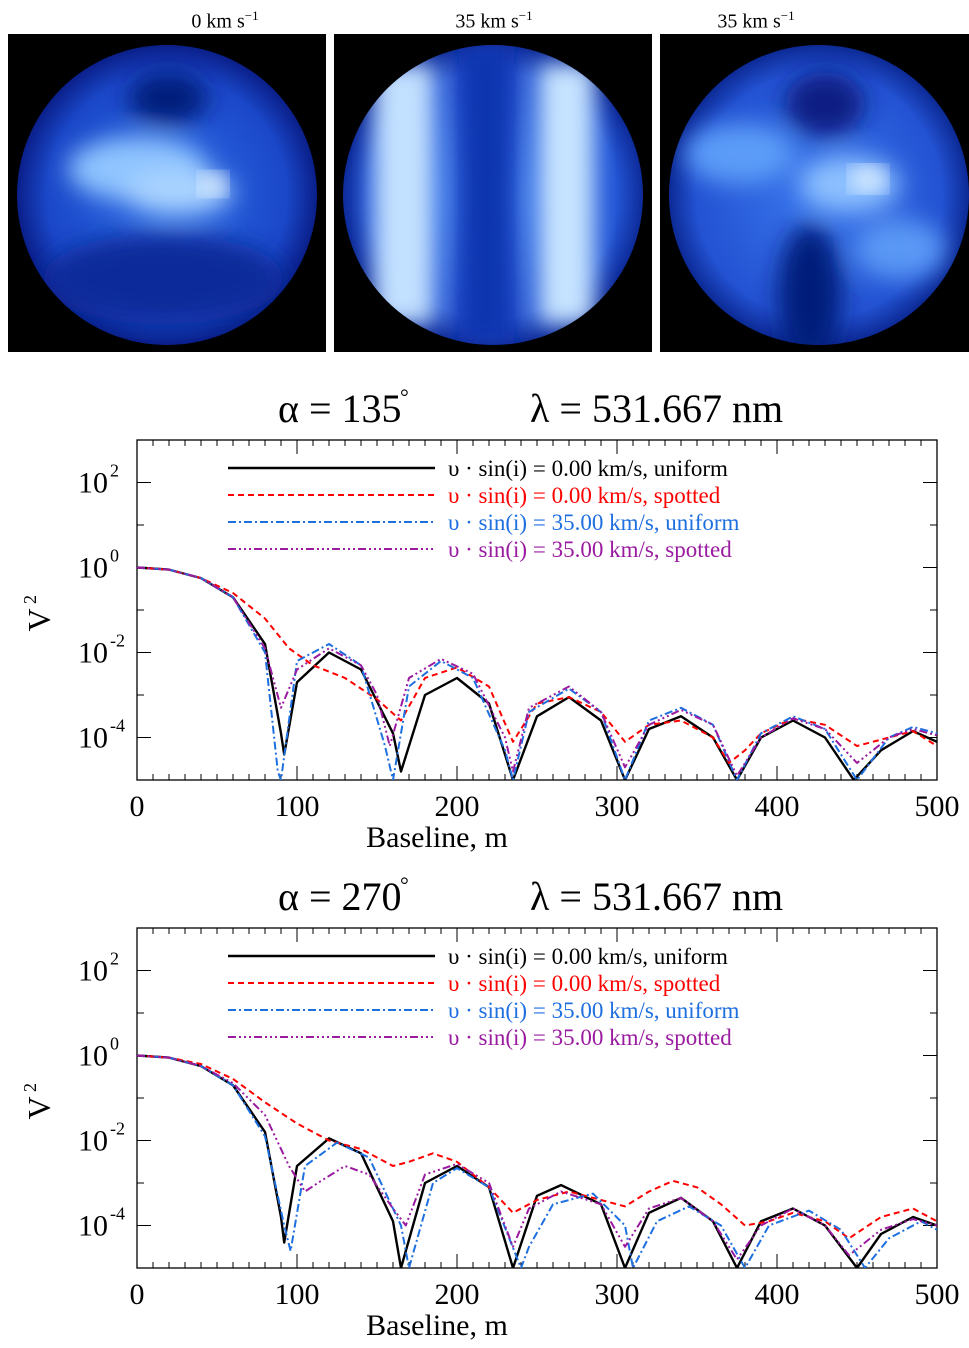  I want to click on stellar-disk-0-svg, so click(167, 195).